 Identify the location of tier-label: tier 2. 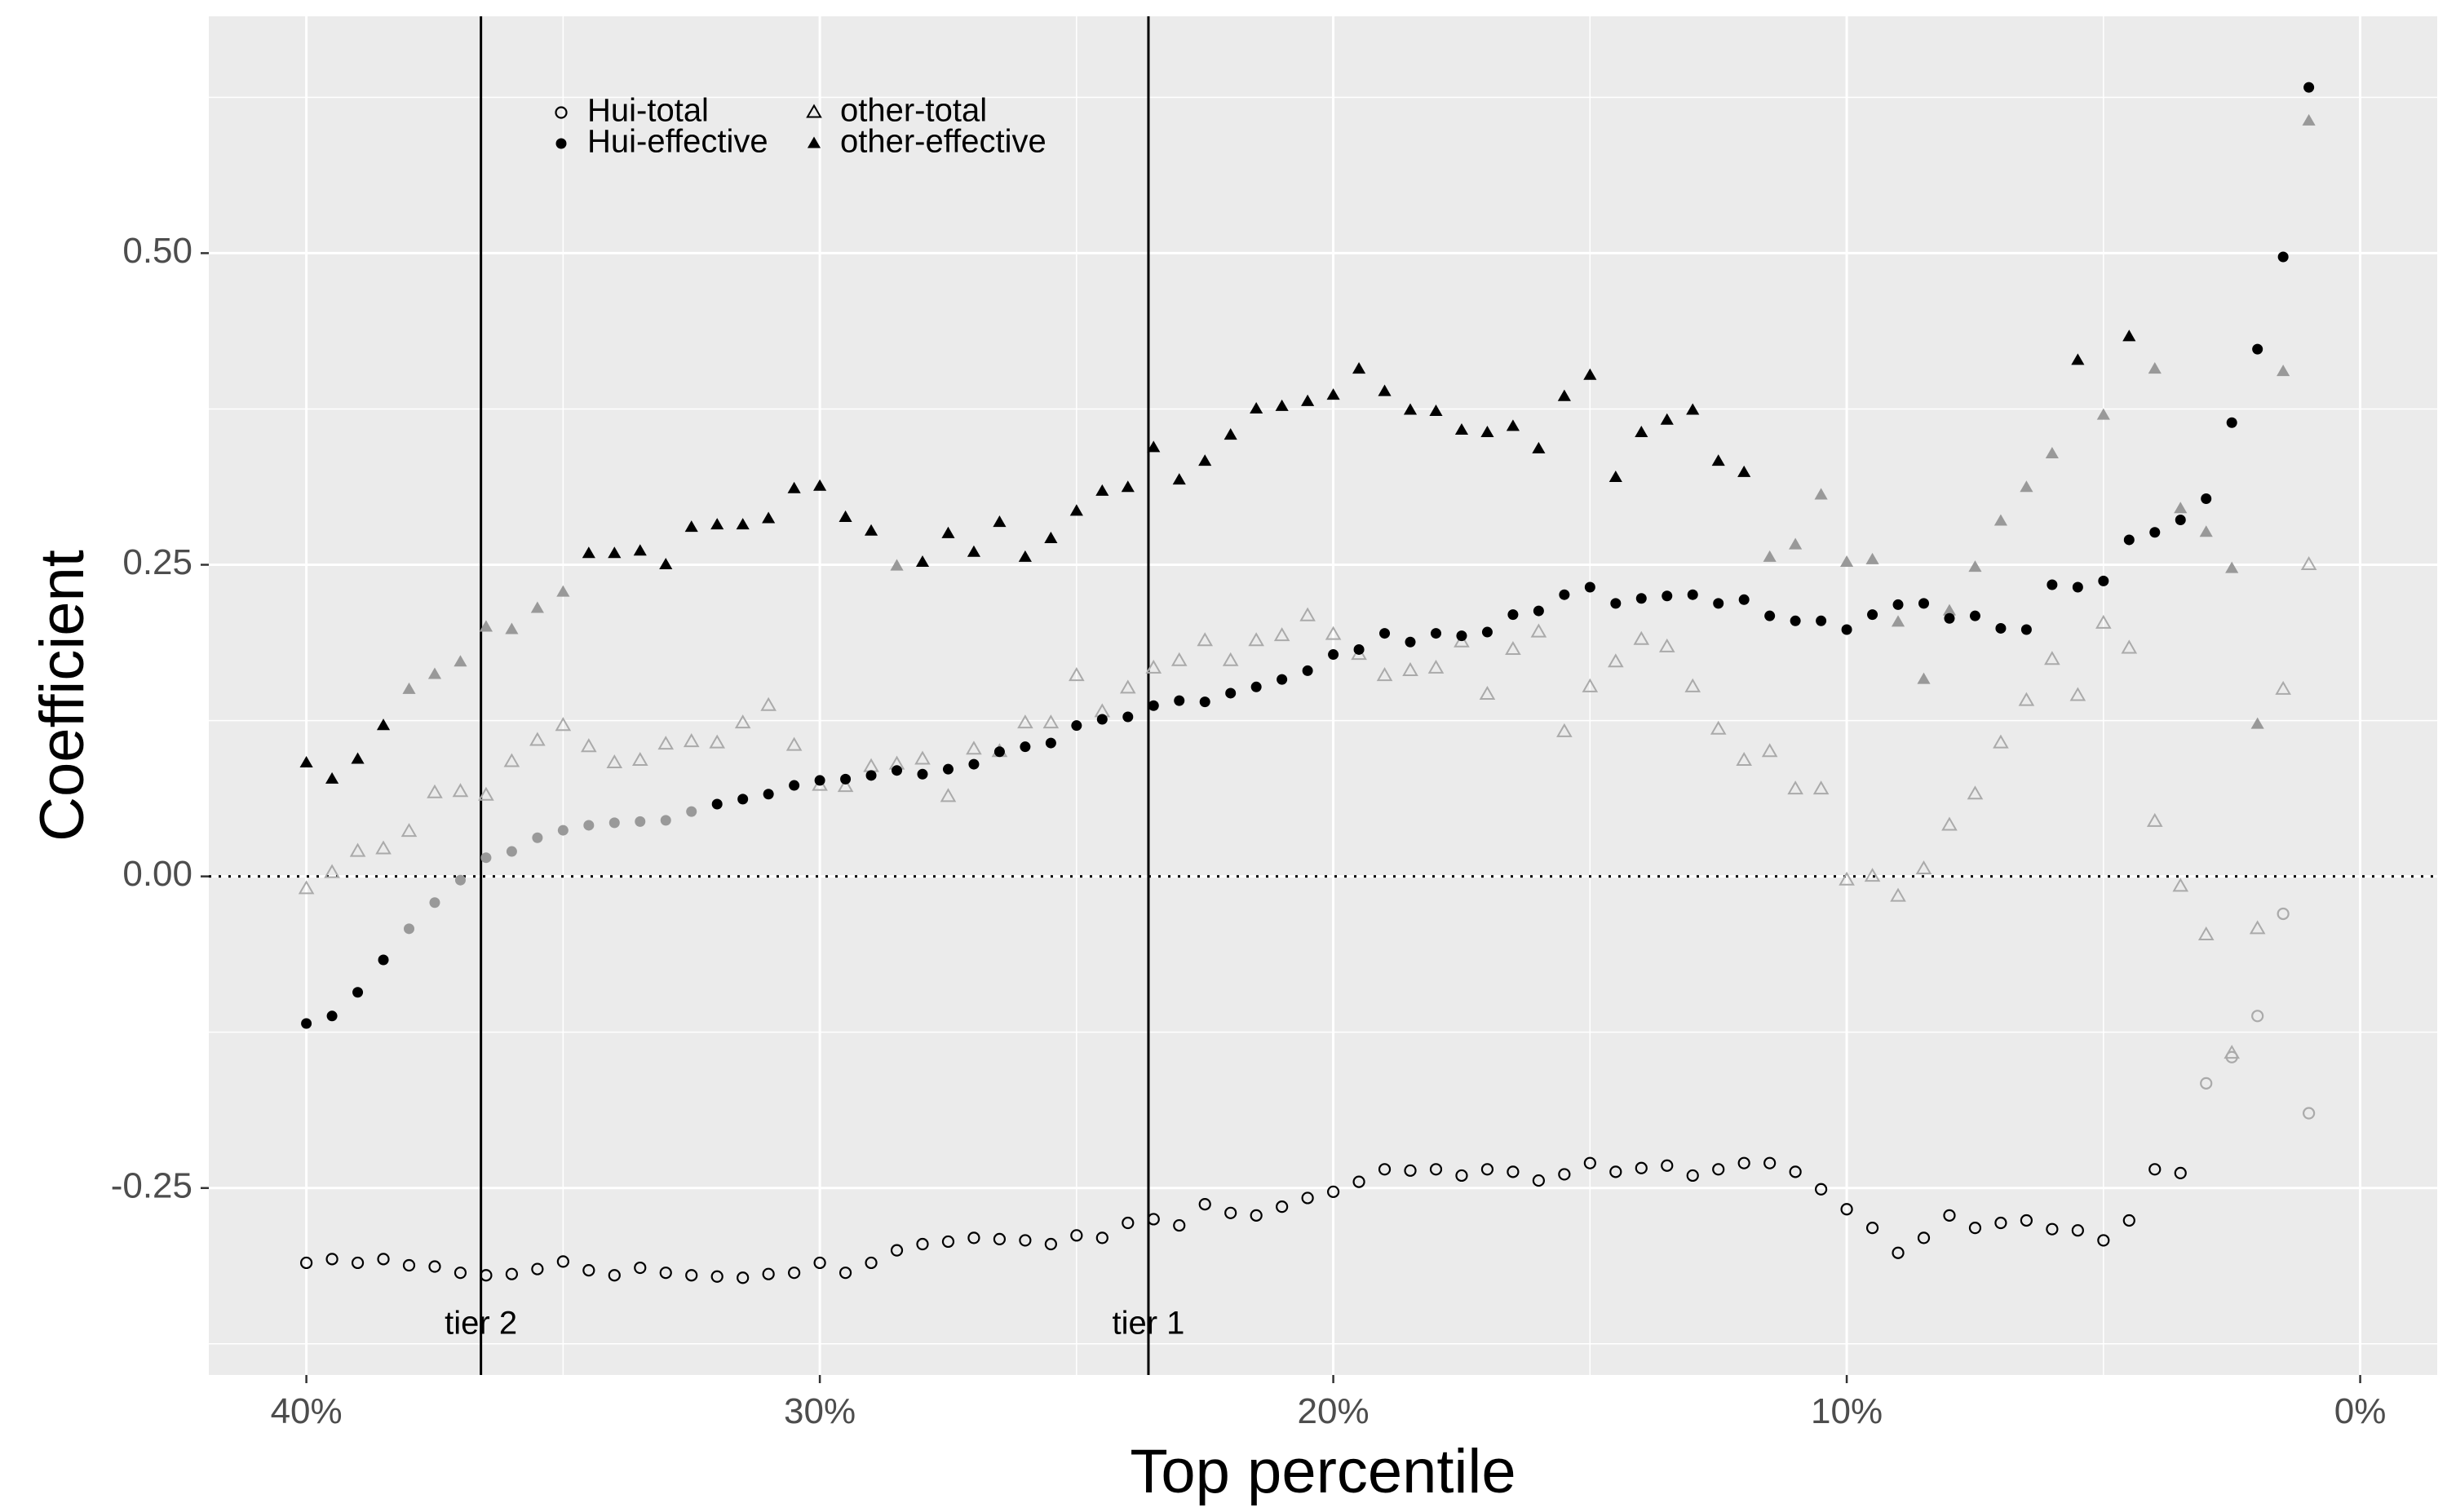
(481, 1323).